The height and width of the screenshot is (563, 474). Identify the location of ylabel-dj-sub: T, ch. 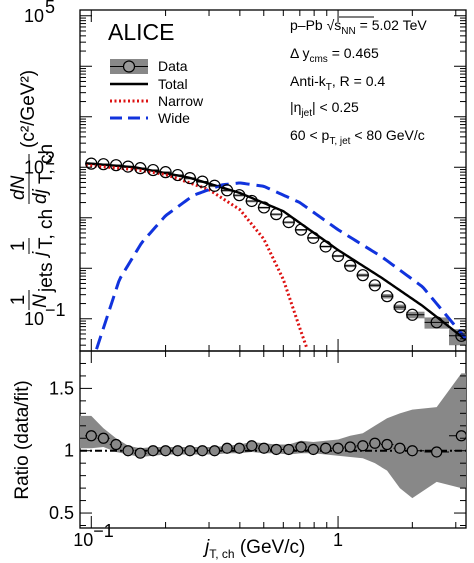
(46, 164).